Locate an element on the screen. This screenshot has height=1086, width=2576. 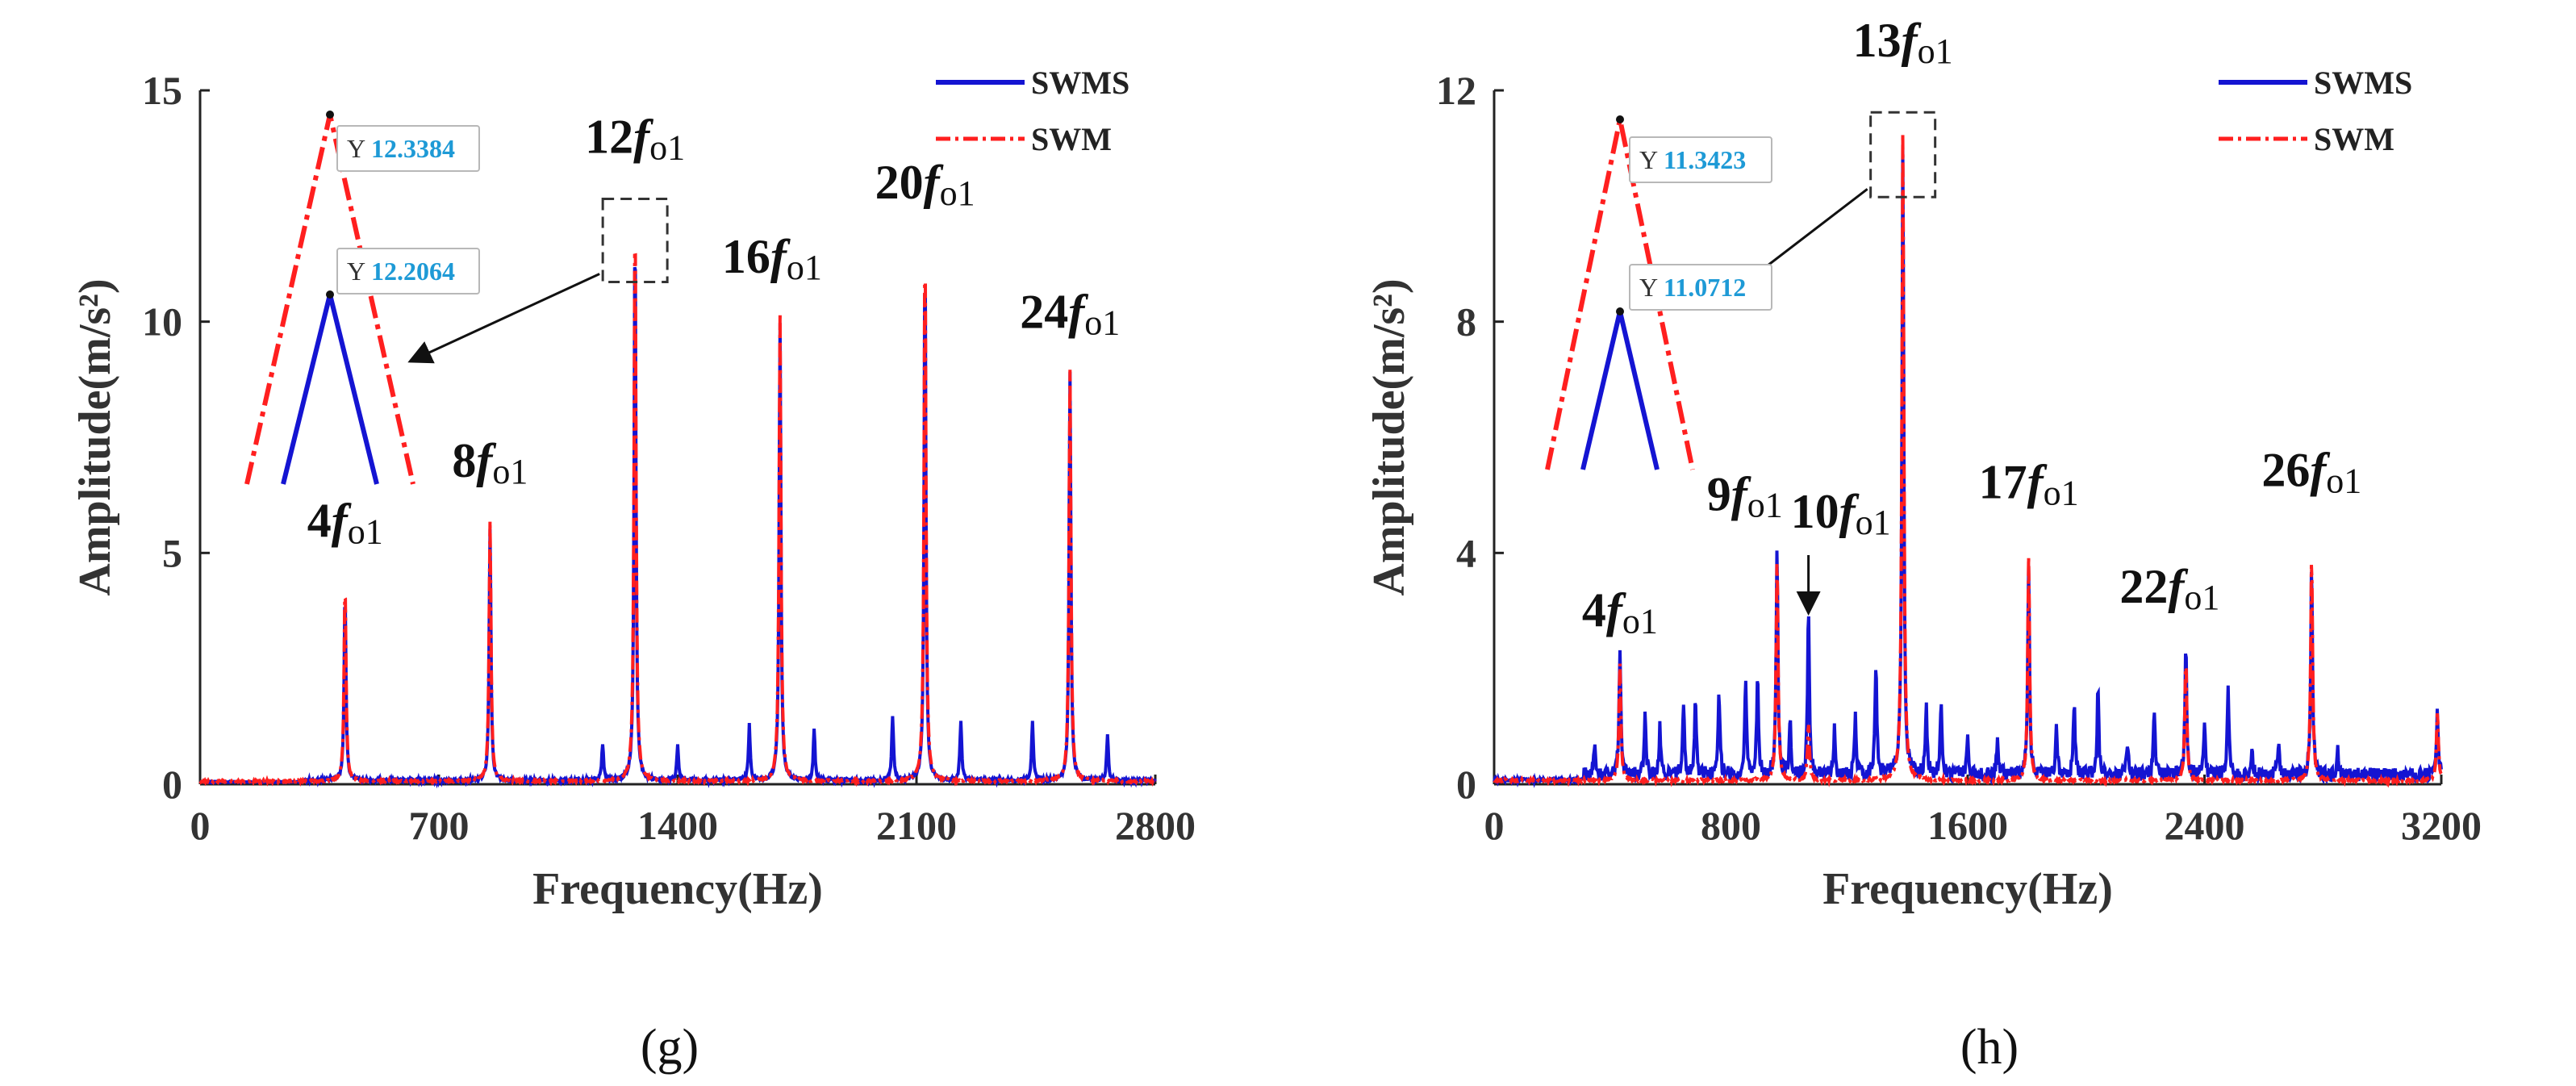
peak-annotation: 22fo1 is located at coordinates (2169, 588).